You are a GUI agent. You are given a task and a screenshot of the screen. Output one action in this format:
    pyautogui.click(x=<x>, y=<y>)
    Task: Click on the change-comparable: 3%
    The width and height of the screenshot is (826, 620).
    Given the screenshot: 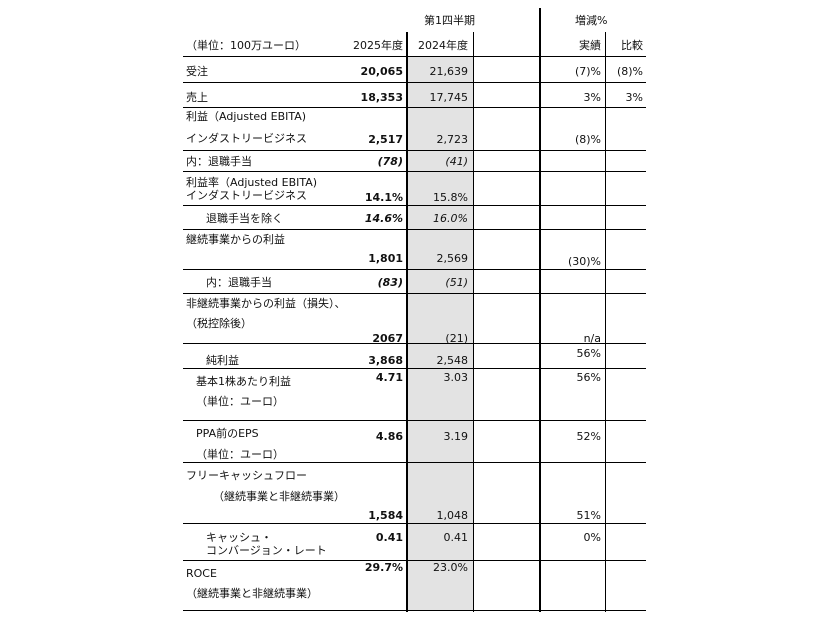 What is the action you would take?
    pyautogui.click(x=634, y=97)
    